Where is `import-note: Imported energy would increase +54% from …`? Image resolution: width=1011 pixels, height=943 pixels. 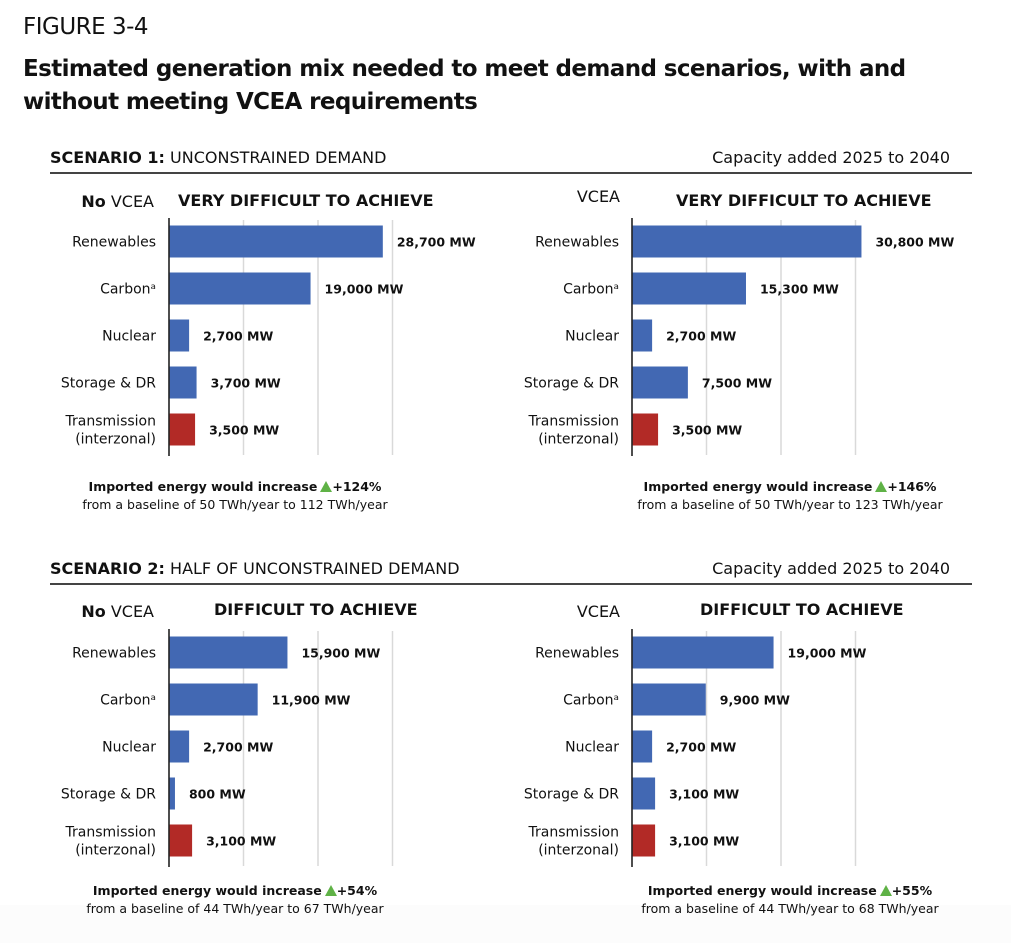
import-note: Imported energy would increase +54% from … is located at coordinates (235, 900).